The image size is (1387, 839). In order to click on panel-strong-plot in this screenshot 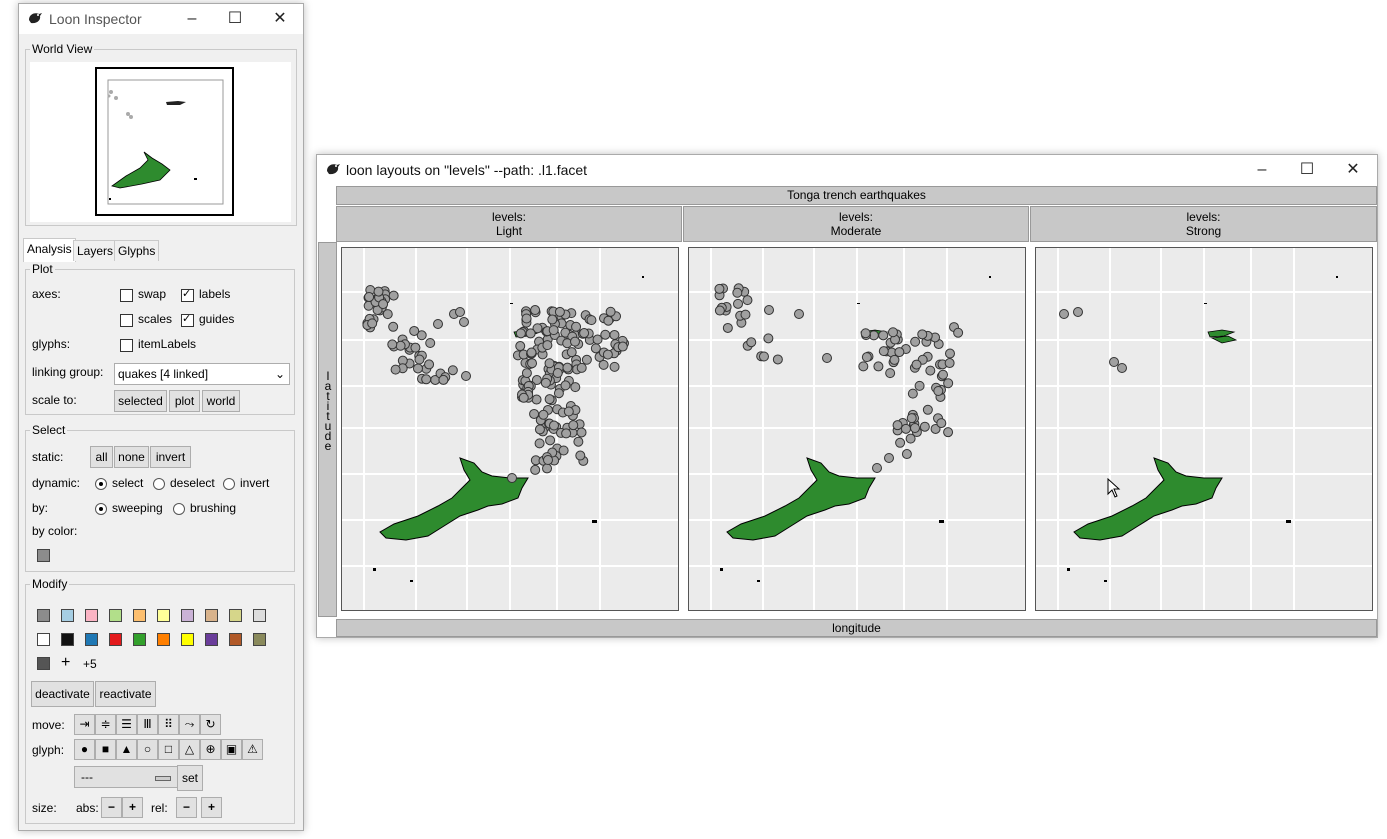, I will do `click(1204, 429)`.